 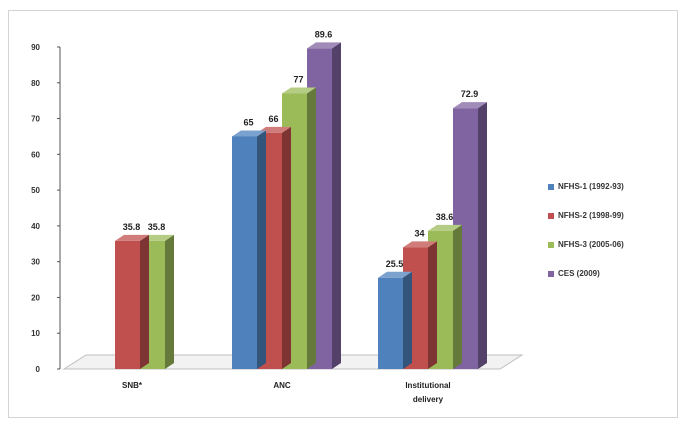 I want to click on y-tick-label: 20, so click(x=35, y=297).